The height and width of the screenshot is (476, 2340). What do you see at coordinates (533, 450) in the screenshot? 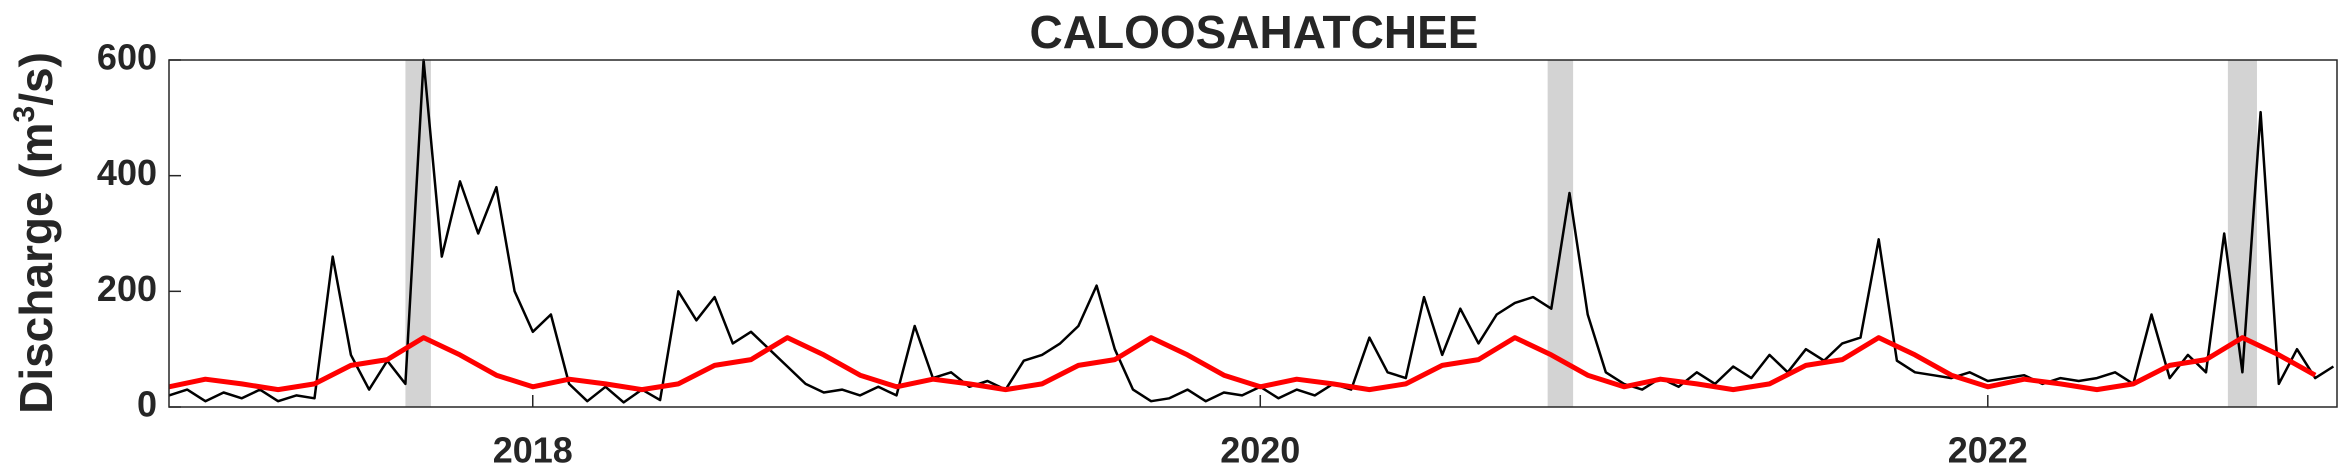
I see `x-tick-label: 2018` at bounding box center [533, 450].